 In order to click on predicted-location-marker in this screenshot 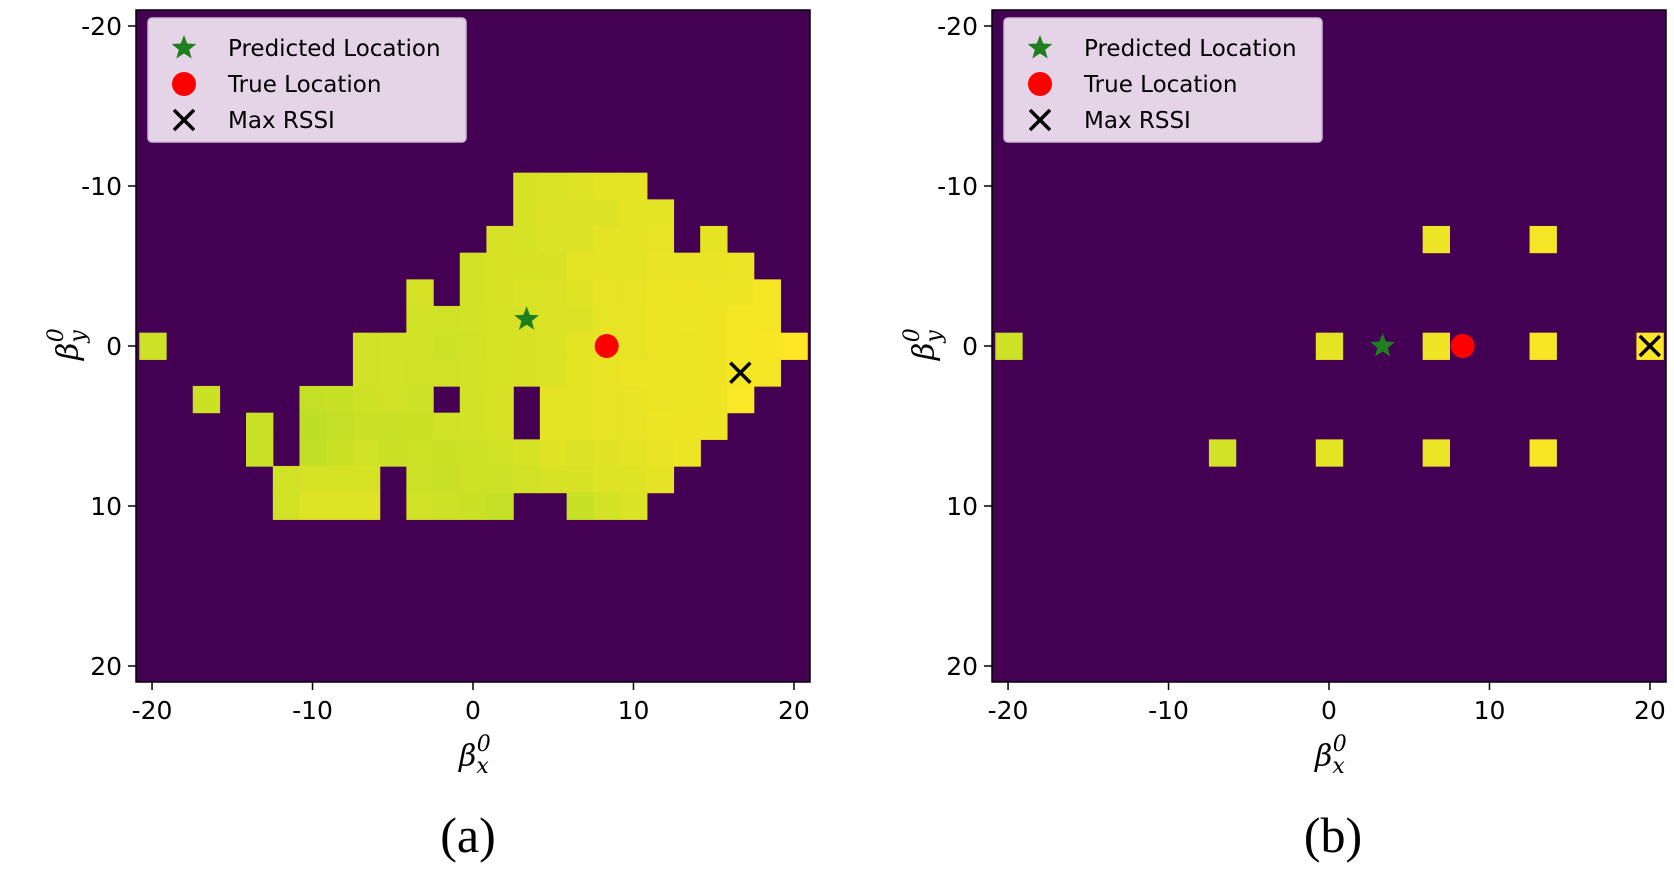, I will do `click(1382, 345)`.